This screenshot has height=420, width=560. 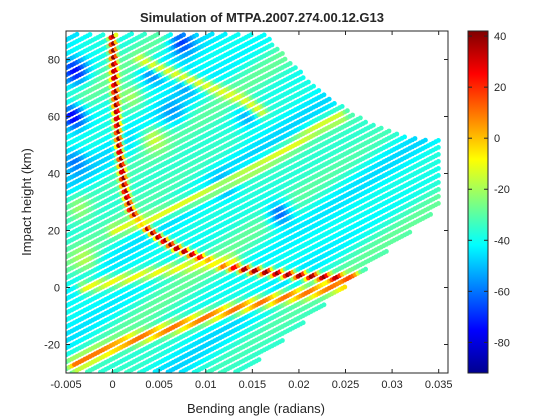 I want to click on chart-title: Simulation of MTPA.2007.274.00.12.G13, so click(x=262, y=17).